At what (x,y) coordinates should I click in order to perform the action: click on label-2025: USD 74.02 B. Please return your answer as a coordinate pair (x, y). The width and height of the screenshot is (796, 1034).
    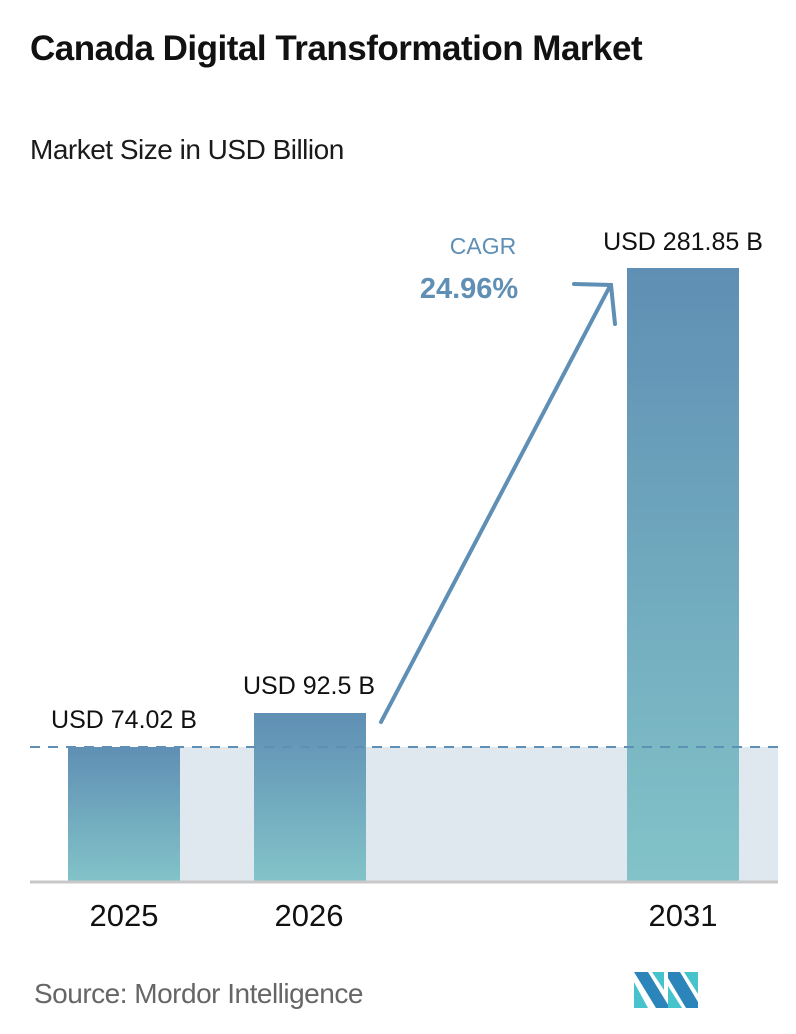
    Looking at the image, I should click on (124, 720).